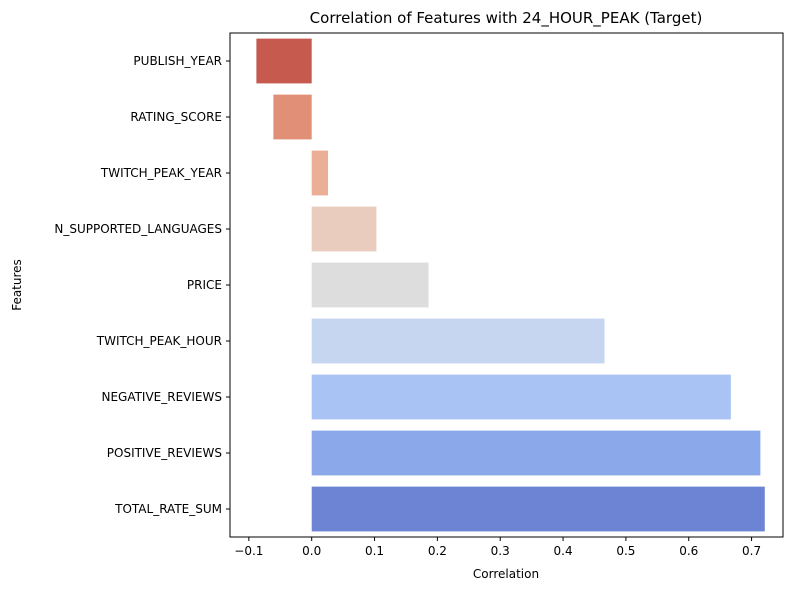  Describe the element at coordinates (311, 551) in the screenshot. I see `x-tick-label: 0.0` at that location.